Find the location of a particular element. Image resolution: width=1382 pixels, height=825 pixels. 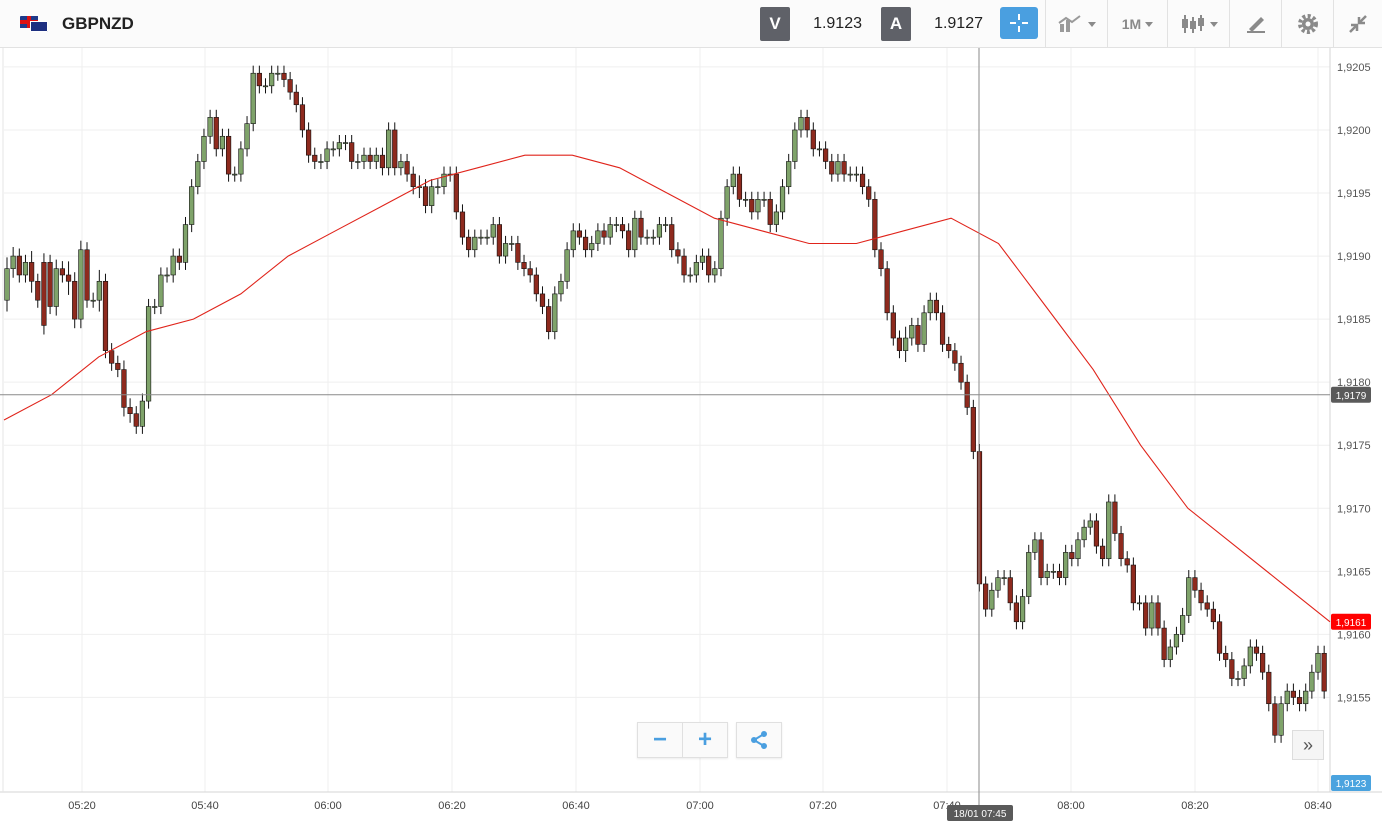

x-tick-label: 05:40 is located at coordinates (205, 806).